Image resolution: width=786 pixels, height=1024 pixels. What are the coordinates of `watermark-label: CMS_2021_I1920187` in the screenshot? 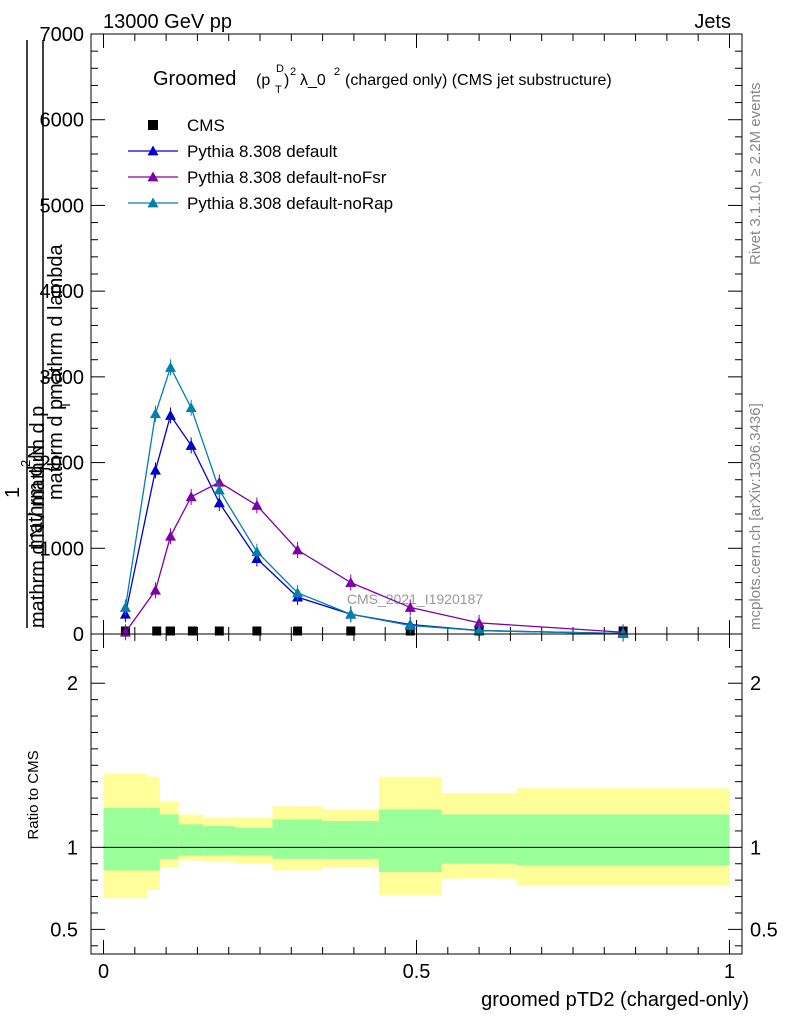 It's located at (415, 599).